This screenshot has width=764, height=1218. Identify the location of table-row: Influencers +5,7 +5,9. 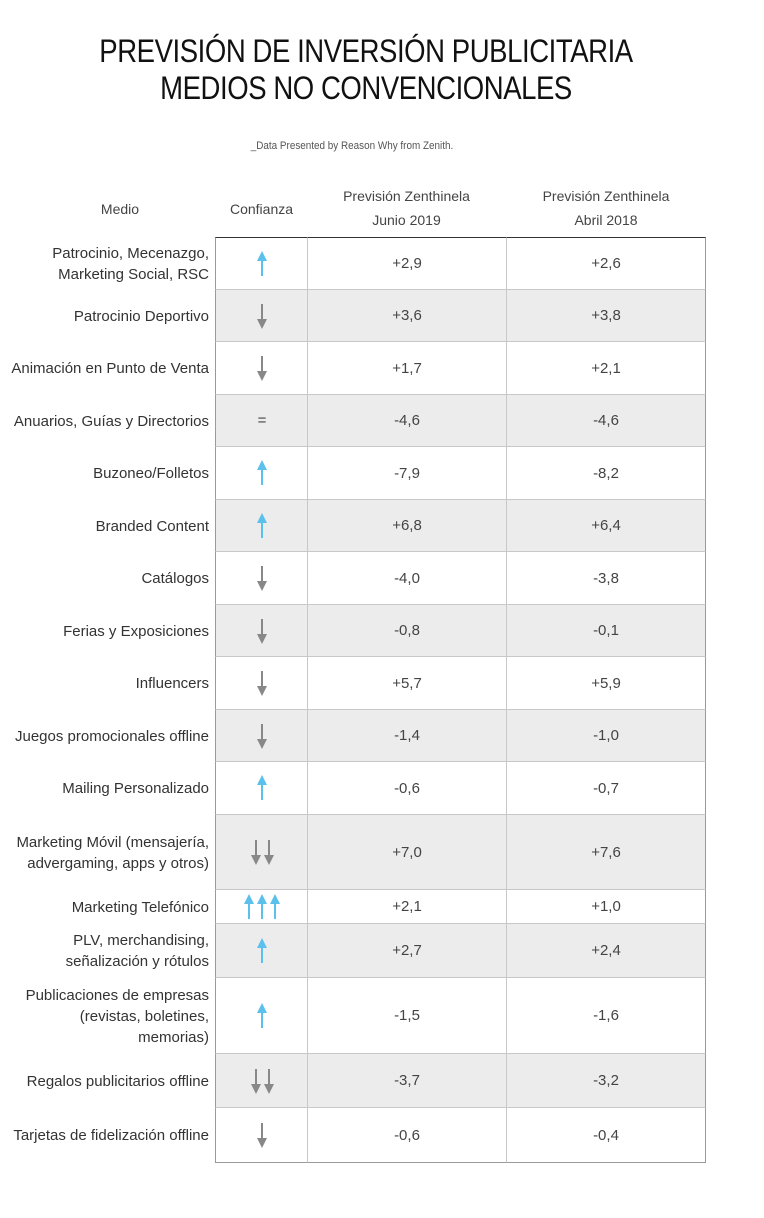
(382, 683).